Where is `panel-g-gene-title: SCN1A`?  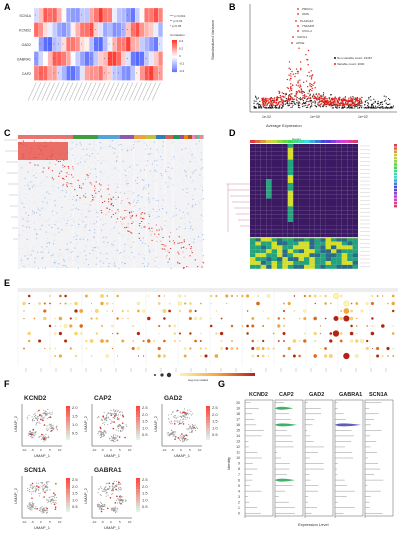
panel-g-gene-title: SCN1A is located at coordinates (378, 395).